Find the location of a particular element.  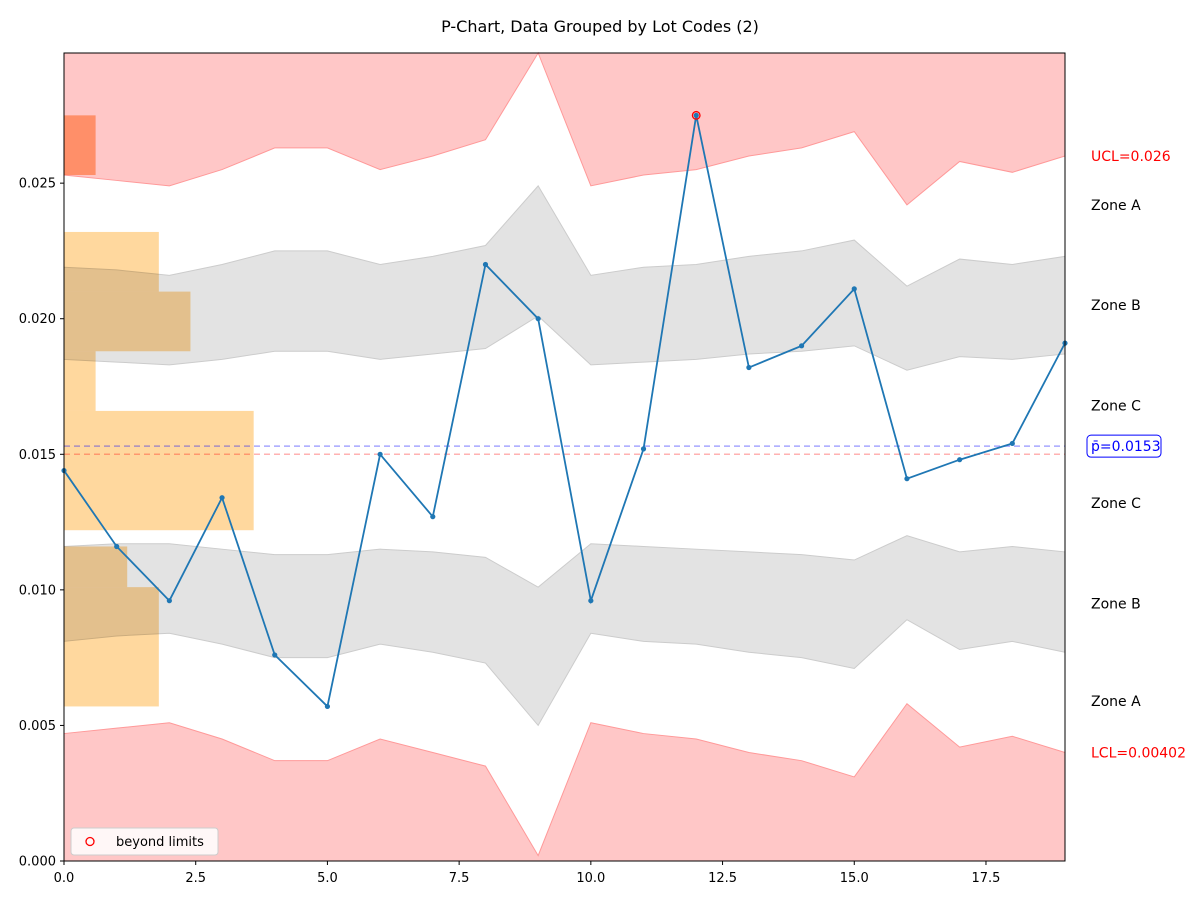

x-tick-label: 2.5 is located at coordinates (195, 878).